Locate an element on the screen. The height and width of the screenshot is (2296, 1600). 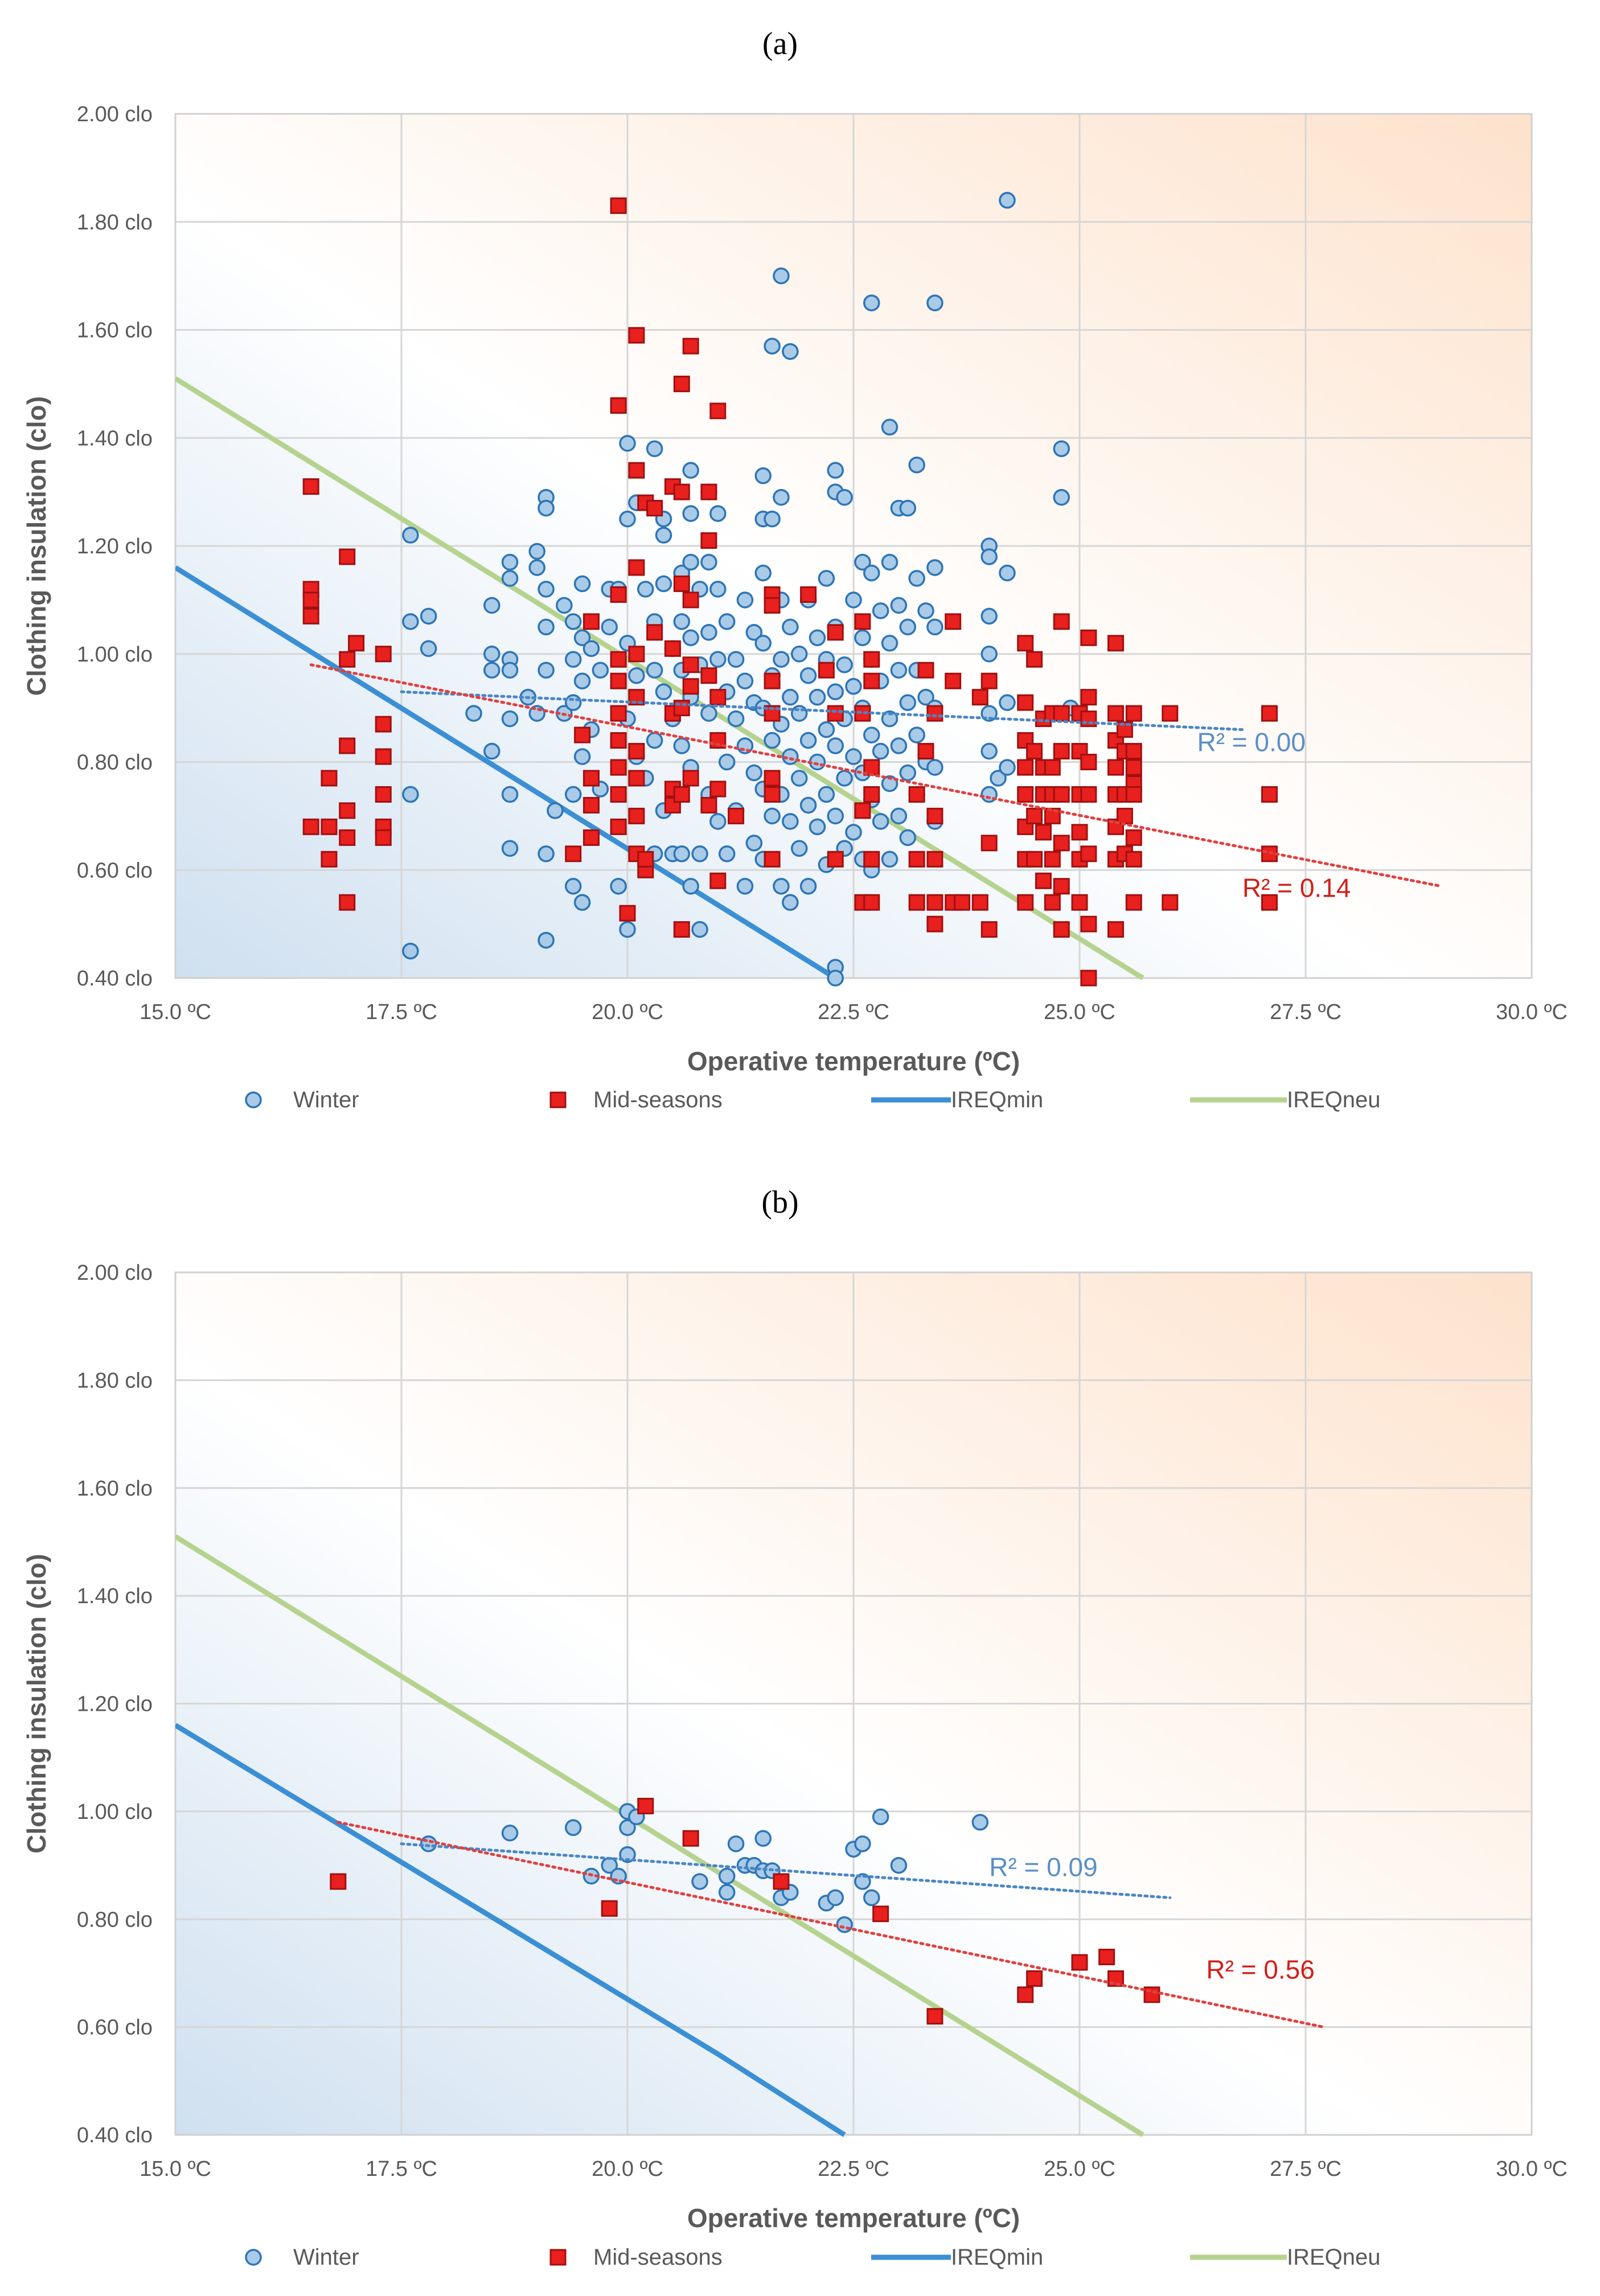
y-tick-label: 1.00 clo is located at coordinates (115, 1812).